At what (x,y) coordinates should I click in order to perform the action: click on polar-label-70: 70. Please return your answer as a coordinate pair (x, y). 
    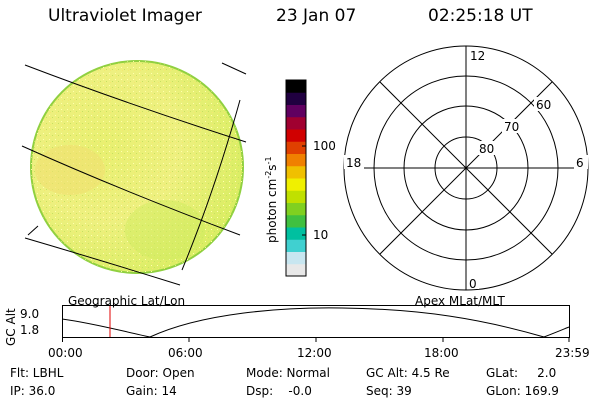
    Looking at the image, I should click on (511, 127).